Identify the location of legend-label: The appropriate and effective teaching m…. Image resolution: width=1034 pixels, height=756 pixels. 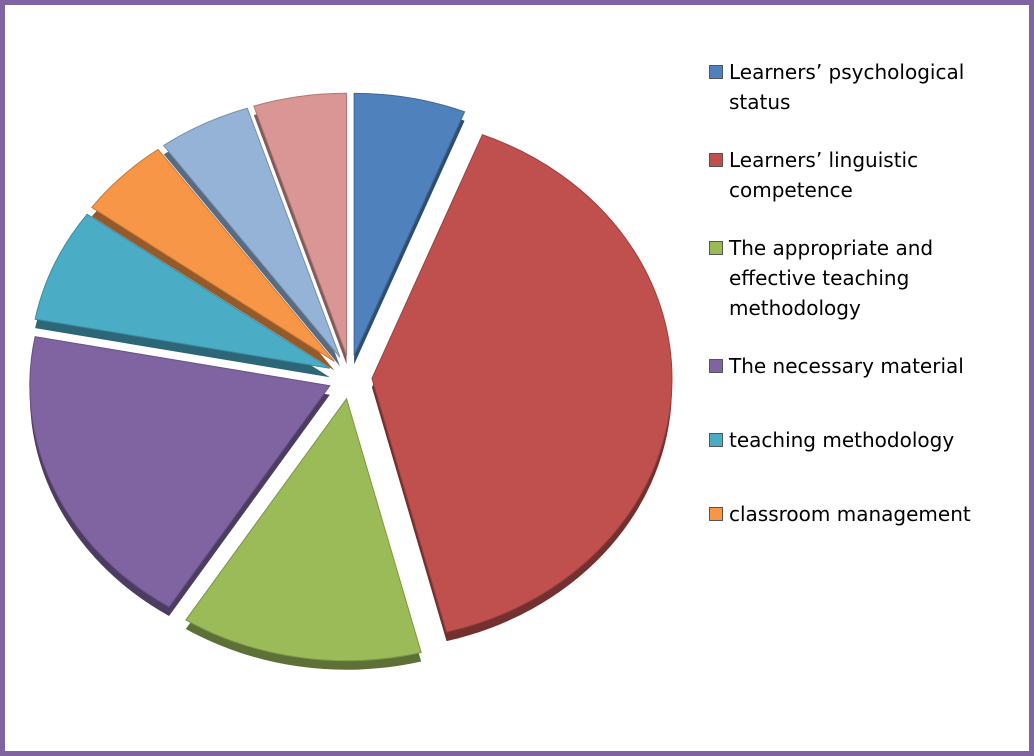
(831, 278).